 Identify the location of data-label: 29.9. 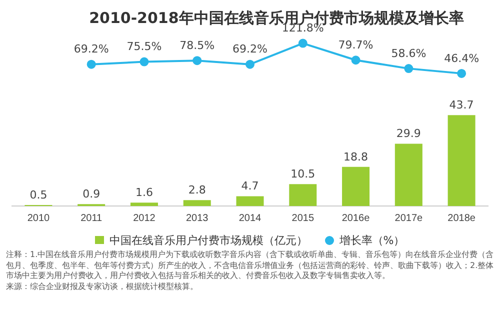
(408, 133).